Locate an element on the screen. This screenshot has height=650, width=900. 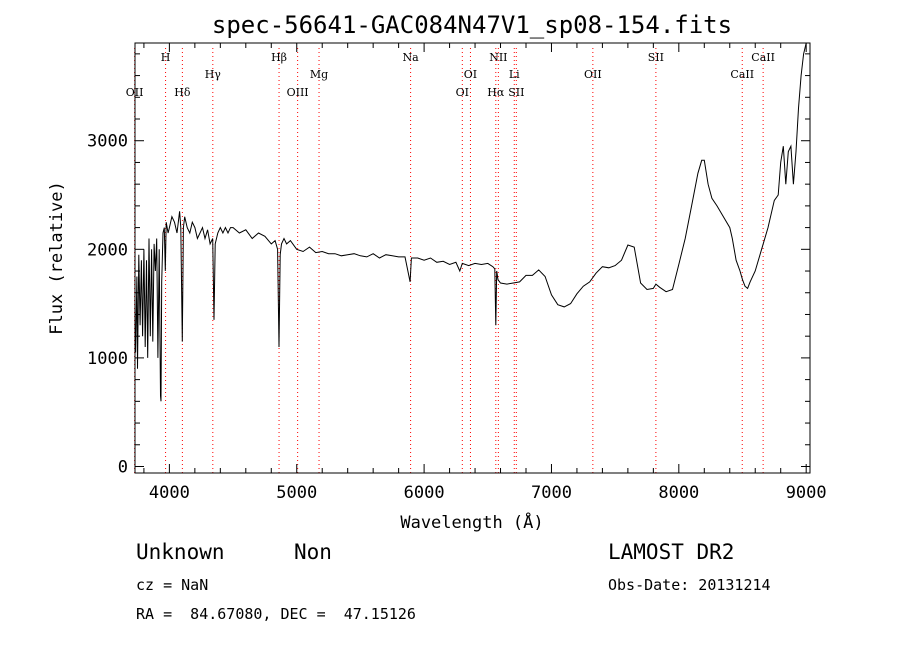
marker-label-6: Mg is located at coordinates (319, 74).